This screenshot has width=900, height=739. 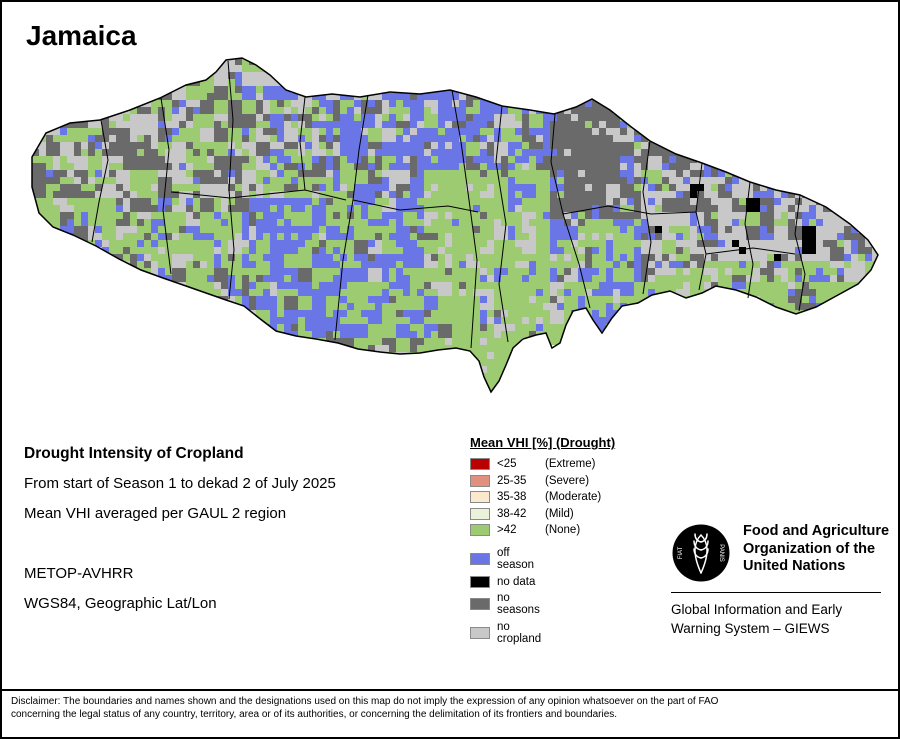 I want to click on legend-extra-label: no cropland, so click(x=519, y=632).